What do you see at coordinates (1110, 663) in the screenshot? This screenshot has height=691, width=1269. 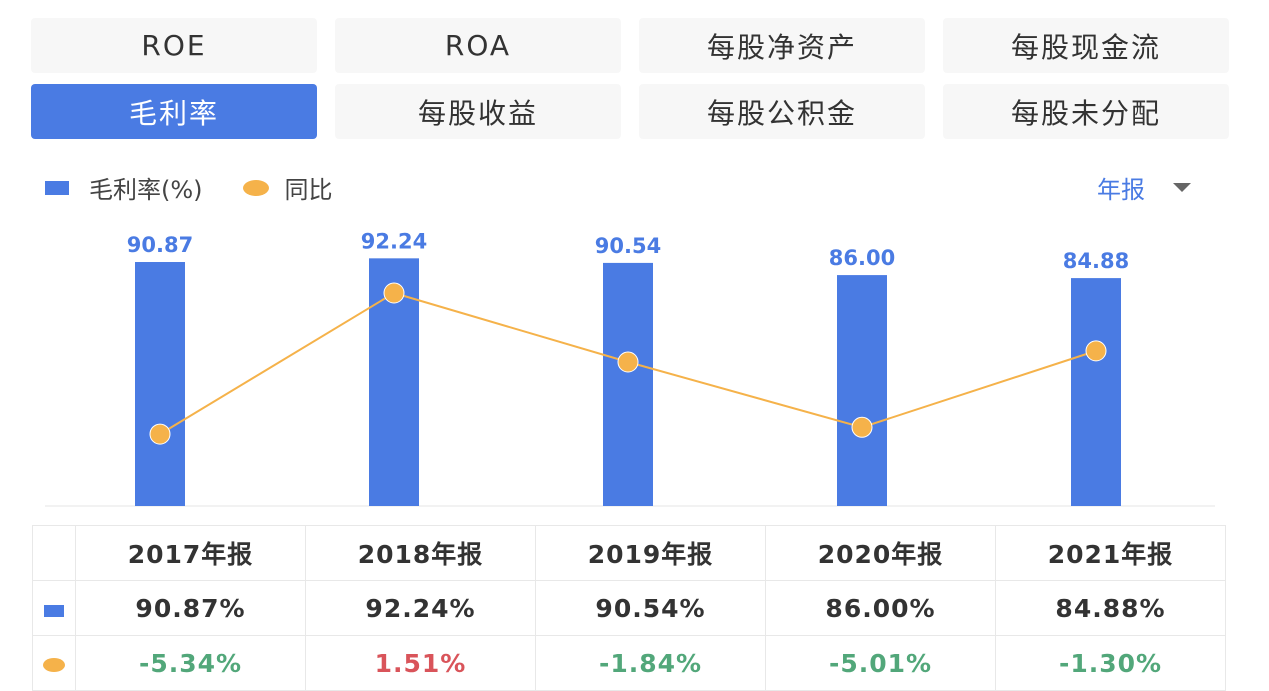 I see `yoy-cell: -1.30%` at bounding box center [1110, 663].